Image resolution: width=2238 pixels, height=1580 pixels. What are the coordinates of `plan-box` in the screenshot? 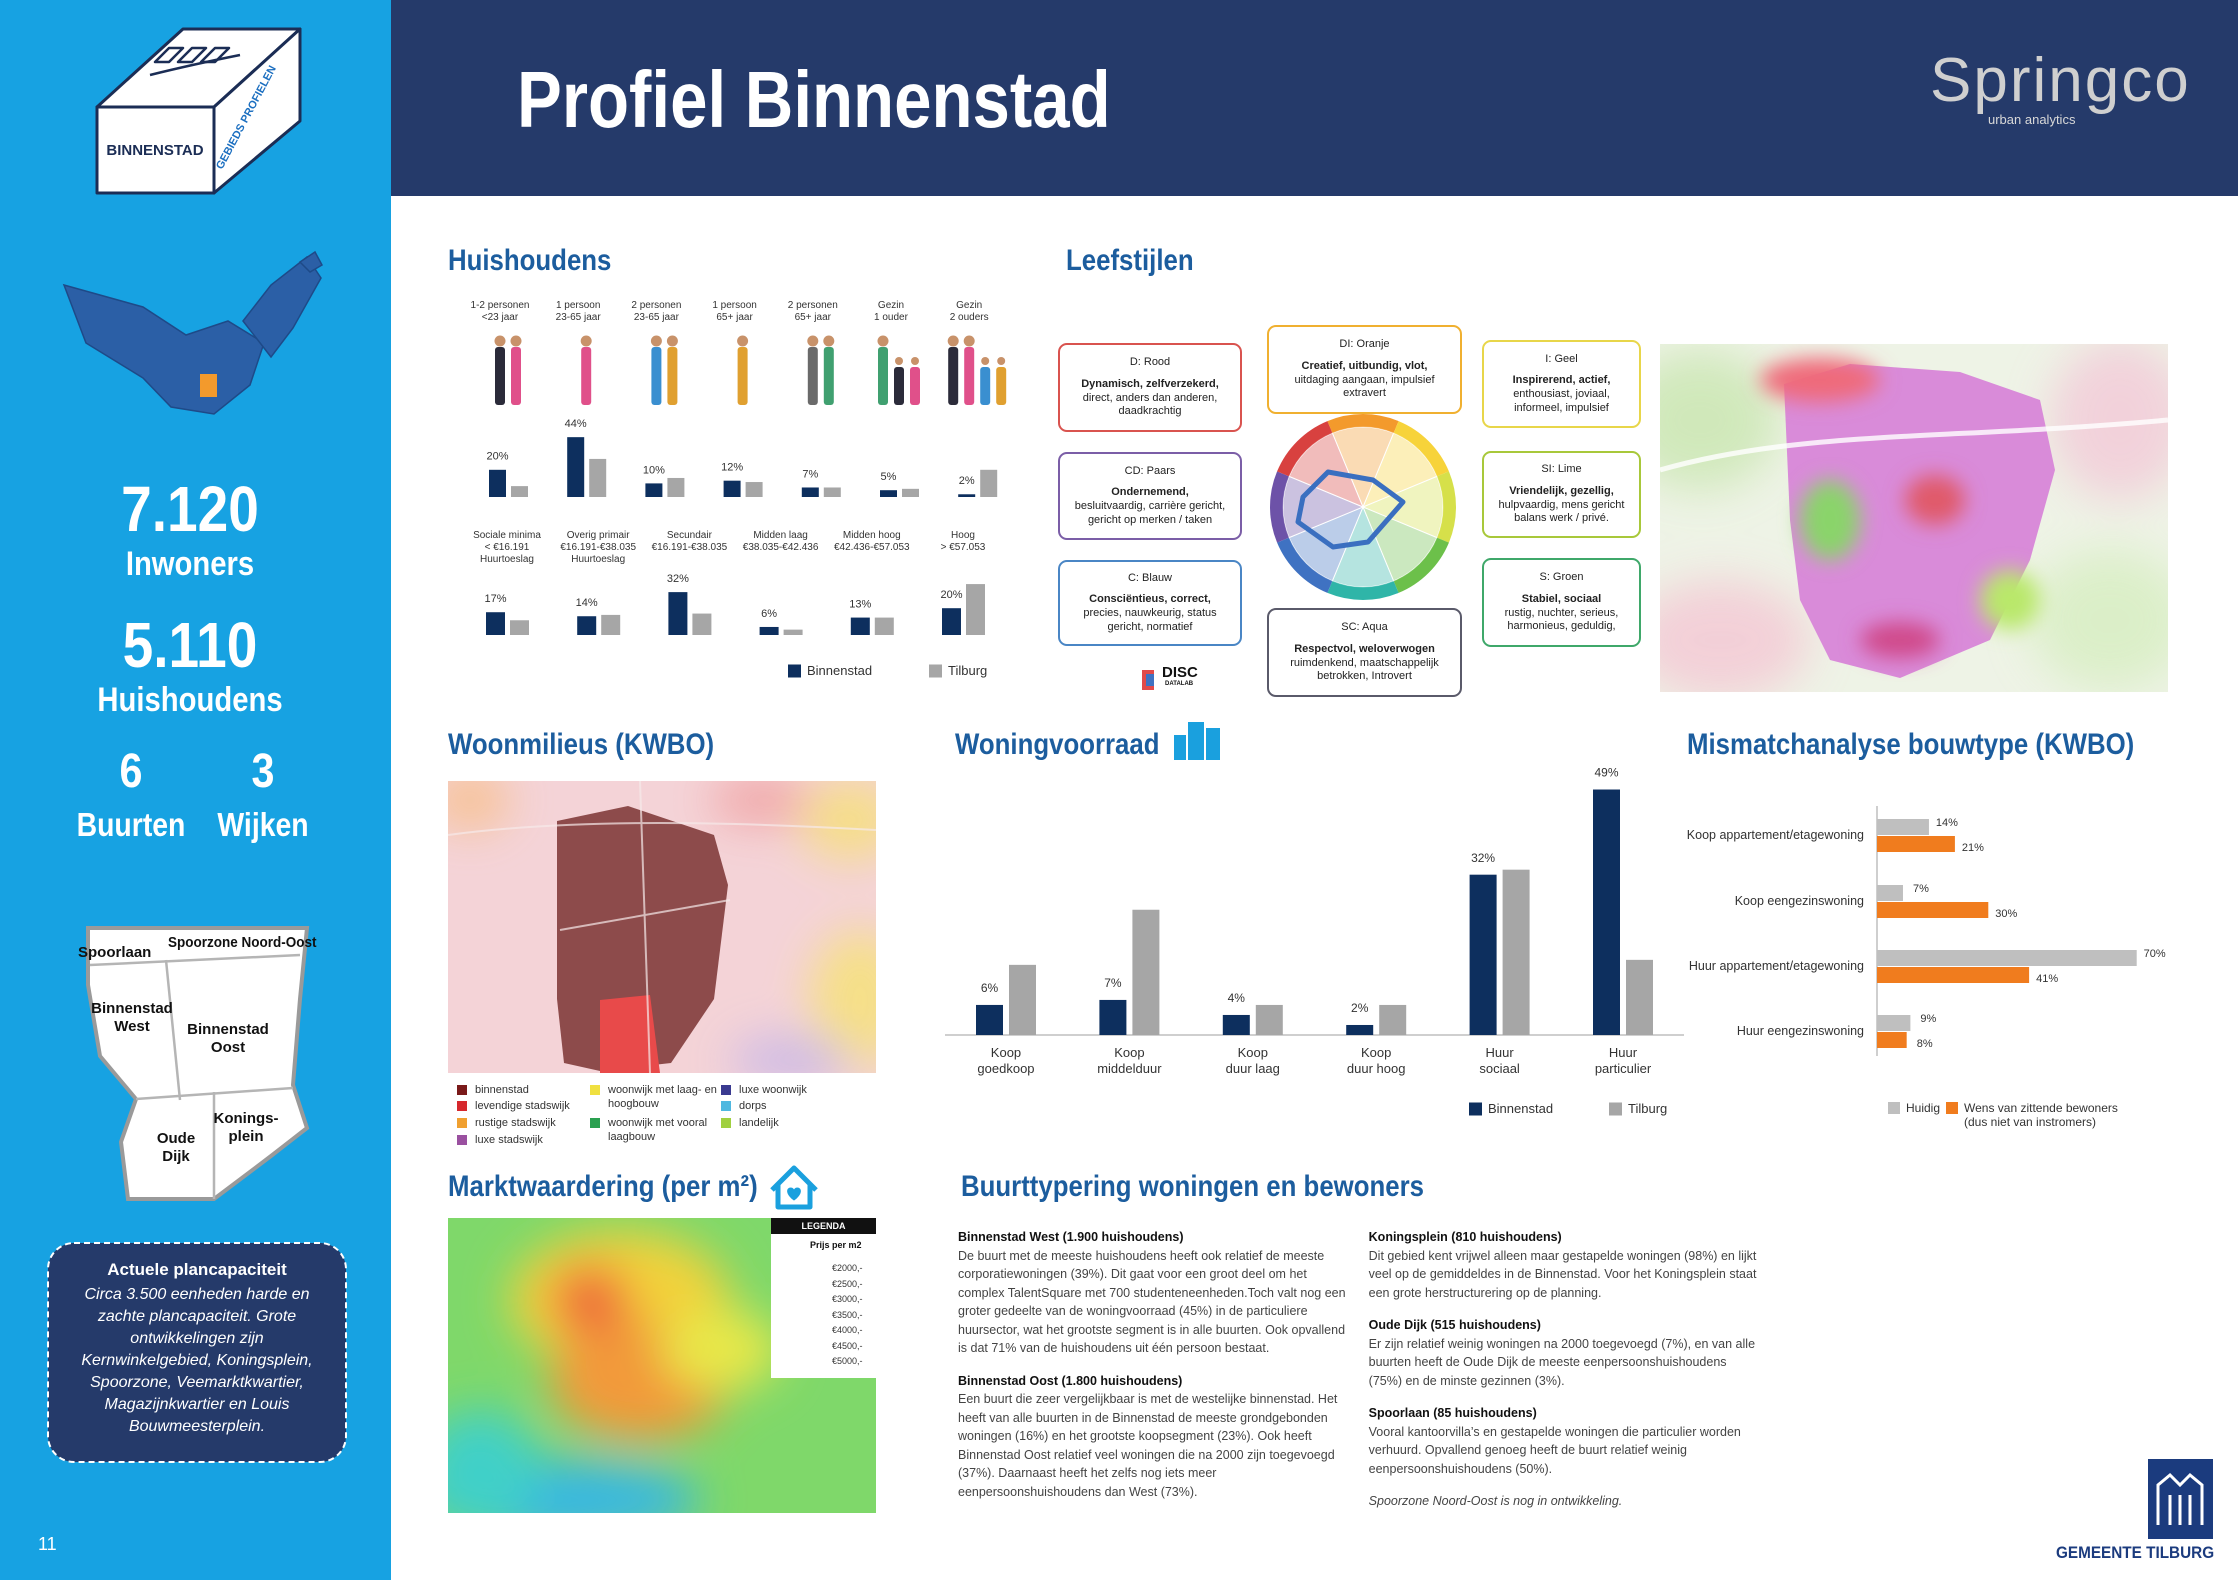 It's located at (197, 1352).